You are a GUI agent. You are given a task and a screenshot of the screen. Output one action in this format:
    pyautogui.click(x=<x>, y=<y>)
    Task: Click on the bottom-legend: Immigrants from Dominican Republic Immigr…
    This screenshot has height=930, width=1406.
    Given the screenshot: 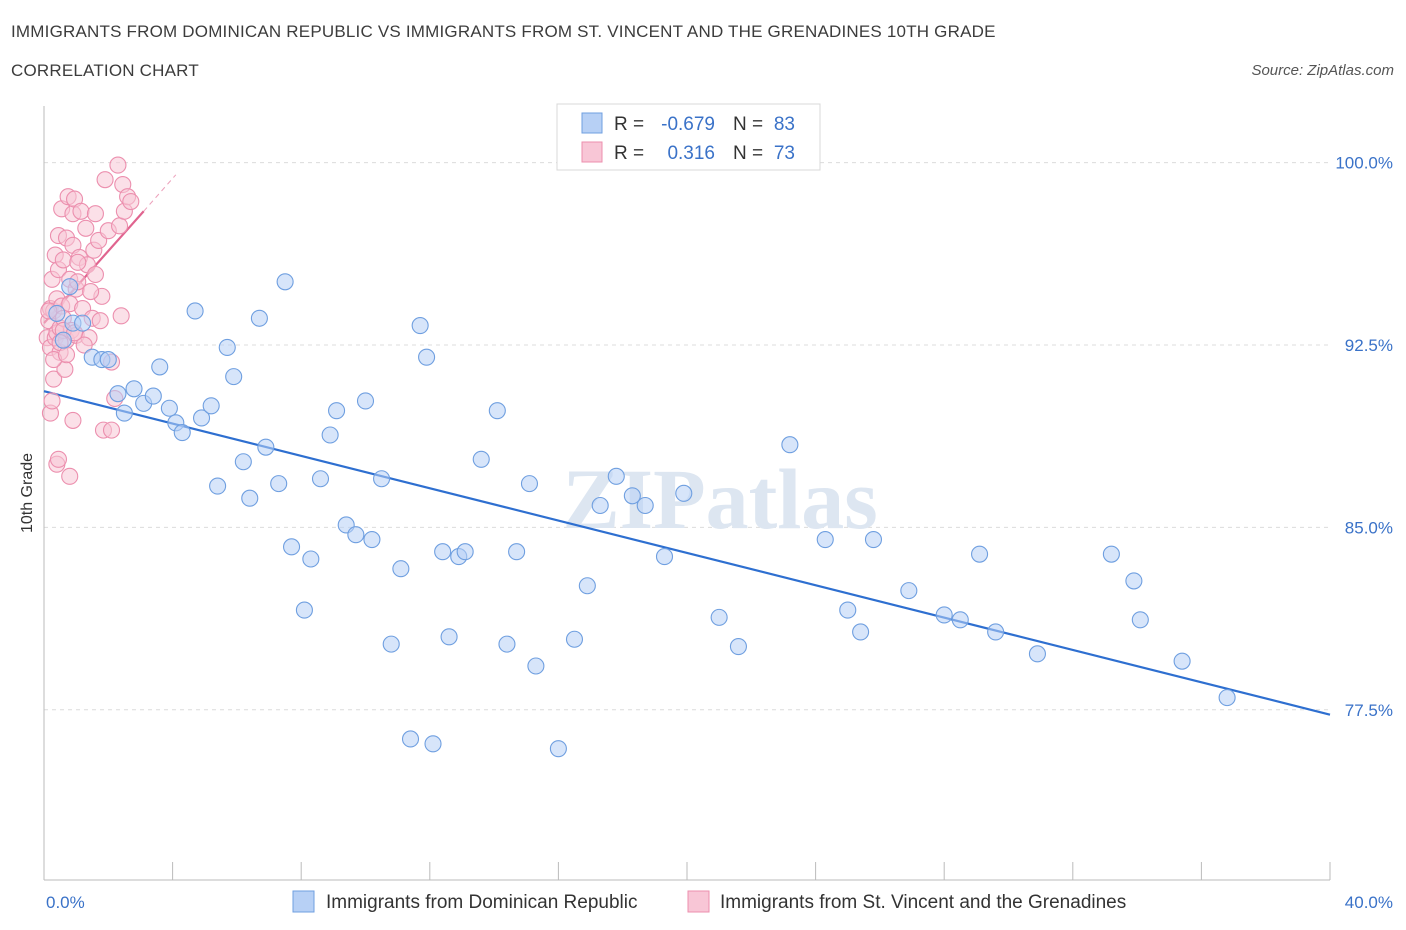 What is the action you would take?
    pyautogui.click(x=709, y=901)
    